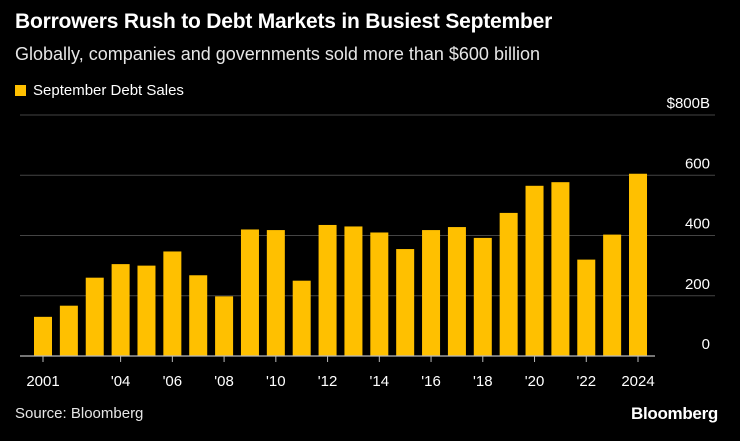 The width and height of the screenshot is (740, 441). I want to click on x-tick-label: '10, so click(276, 381).